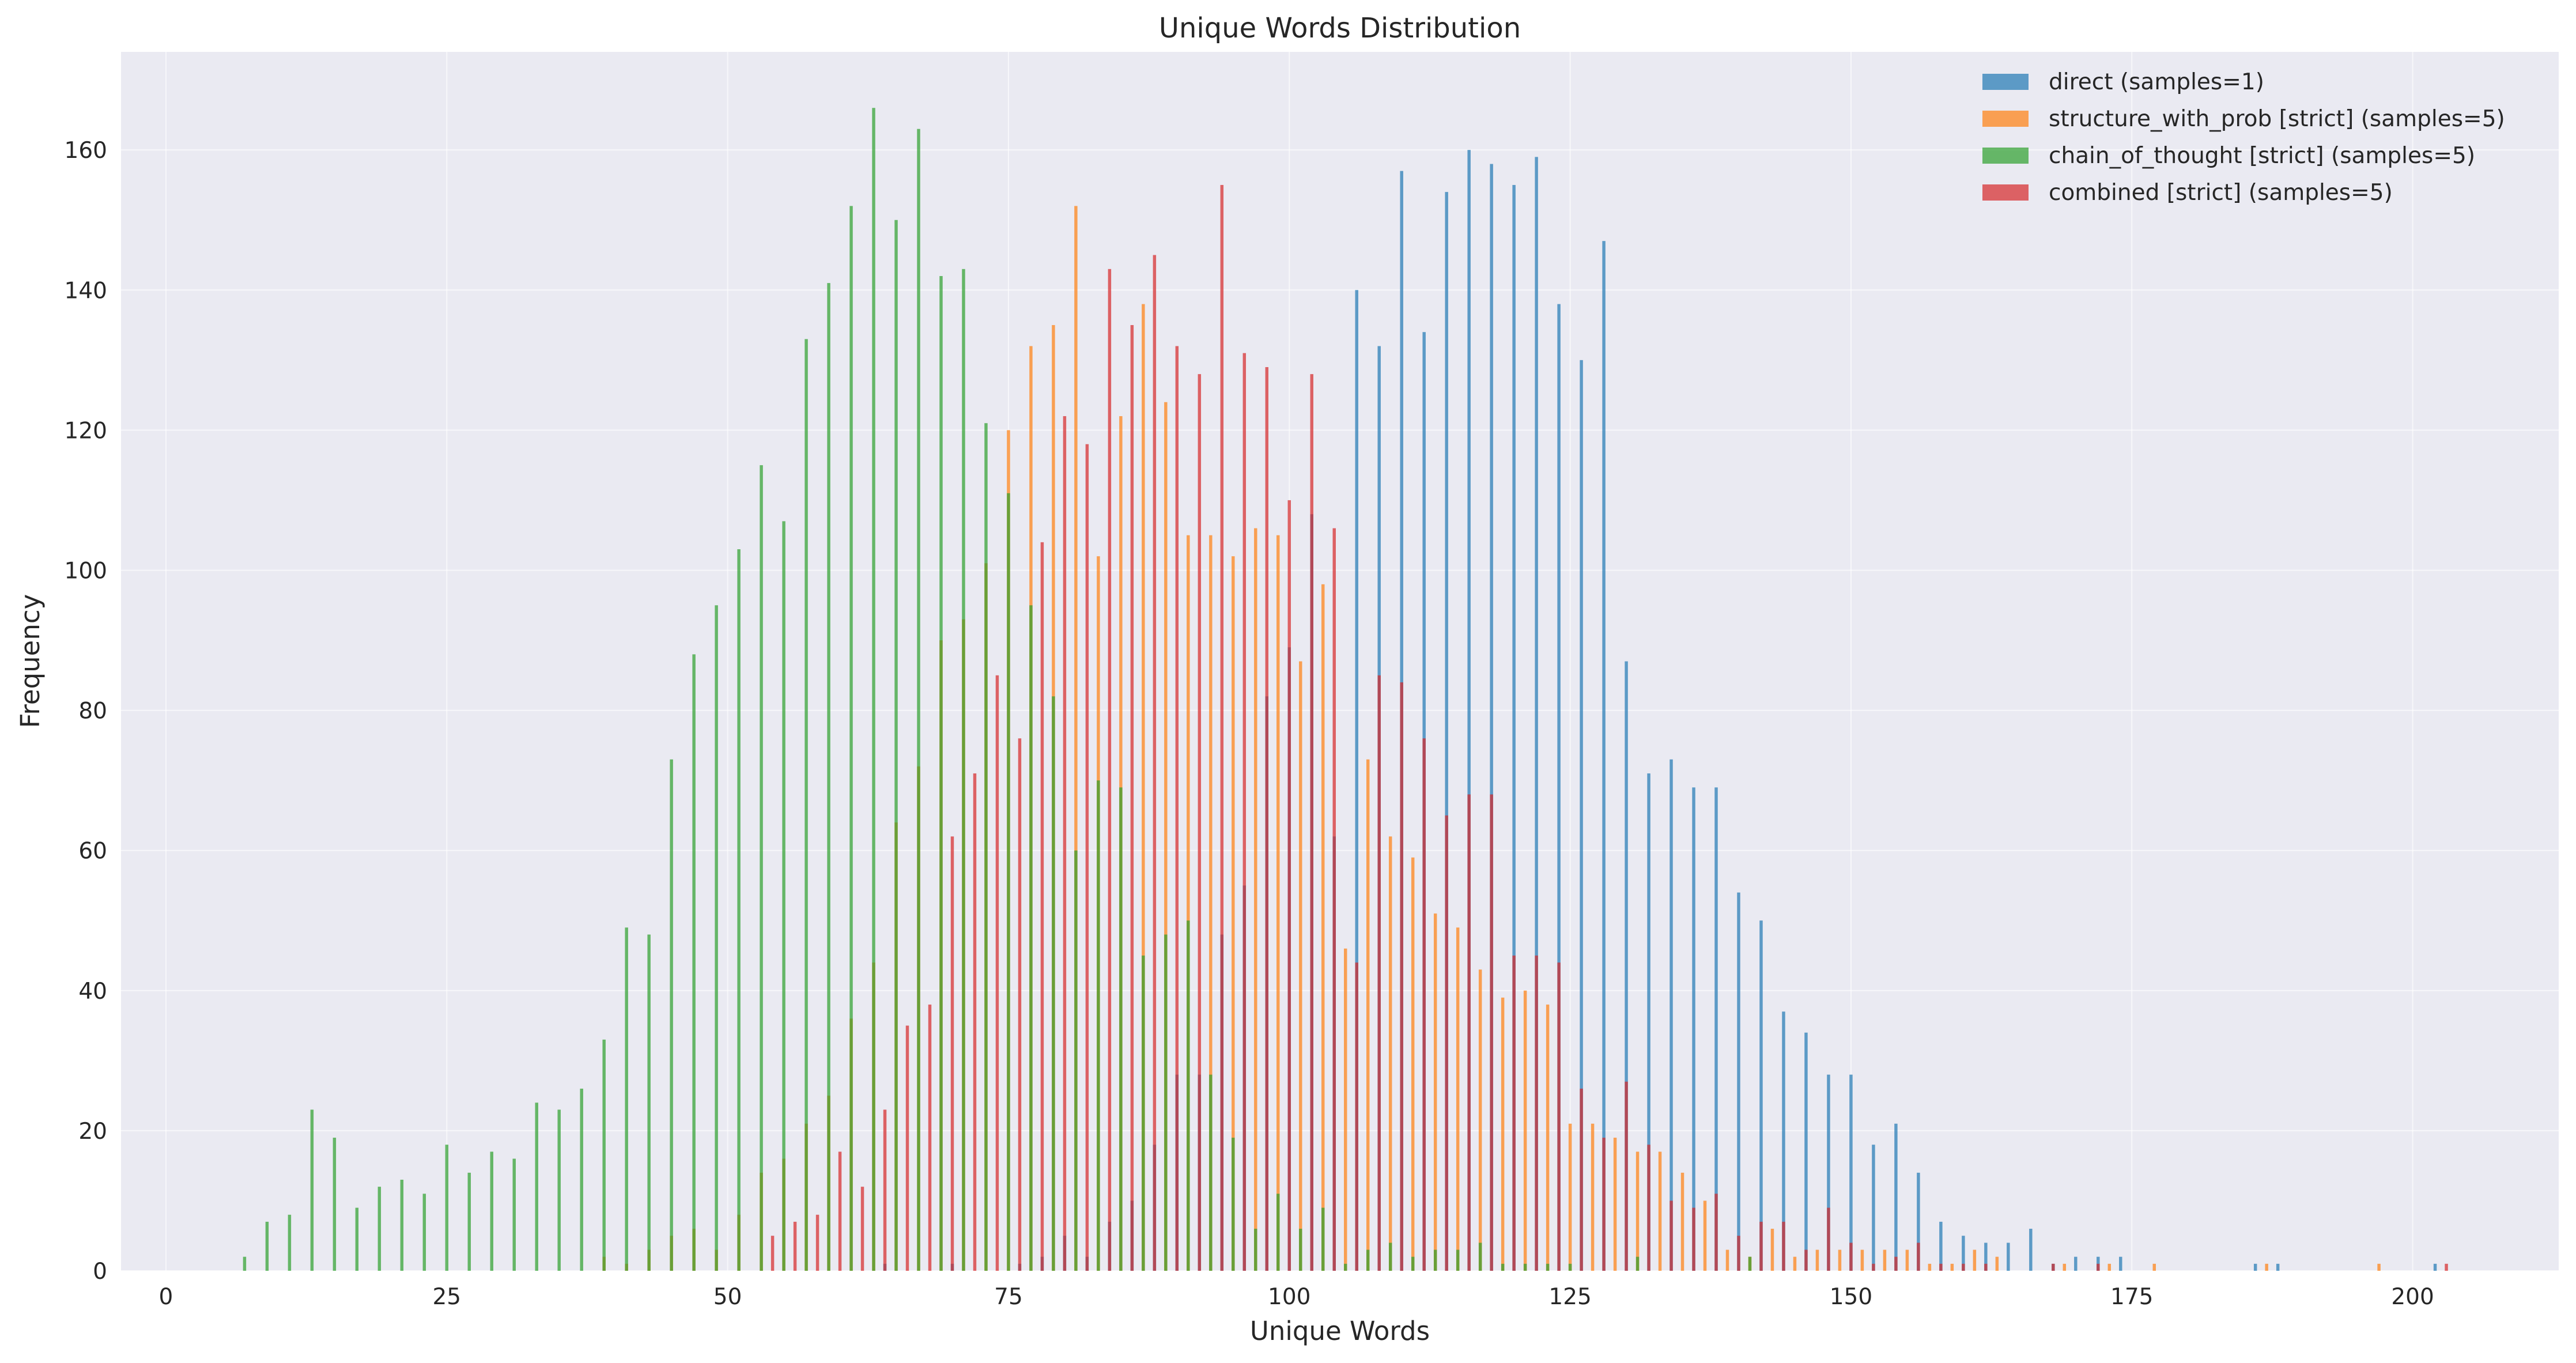 The height and width of the screenshot is (1363, 2576). I want to click on y-tick-label: 120, so click(86, 431).